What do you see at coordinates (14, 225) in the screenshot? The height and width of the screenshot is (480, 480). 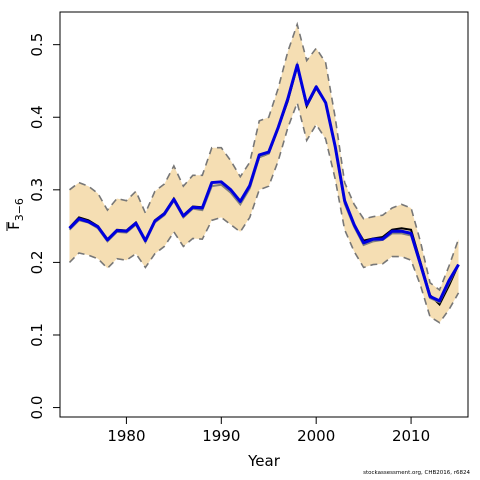 I see `y-axis-title-main: F` at bounding box center [14, 225].